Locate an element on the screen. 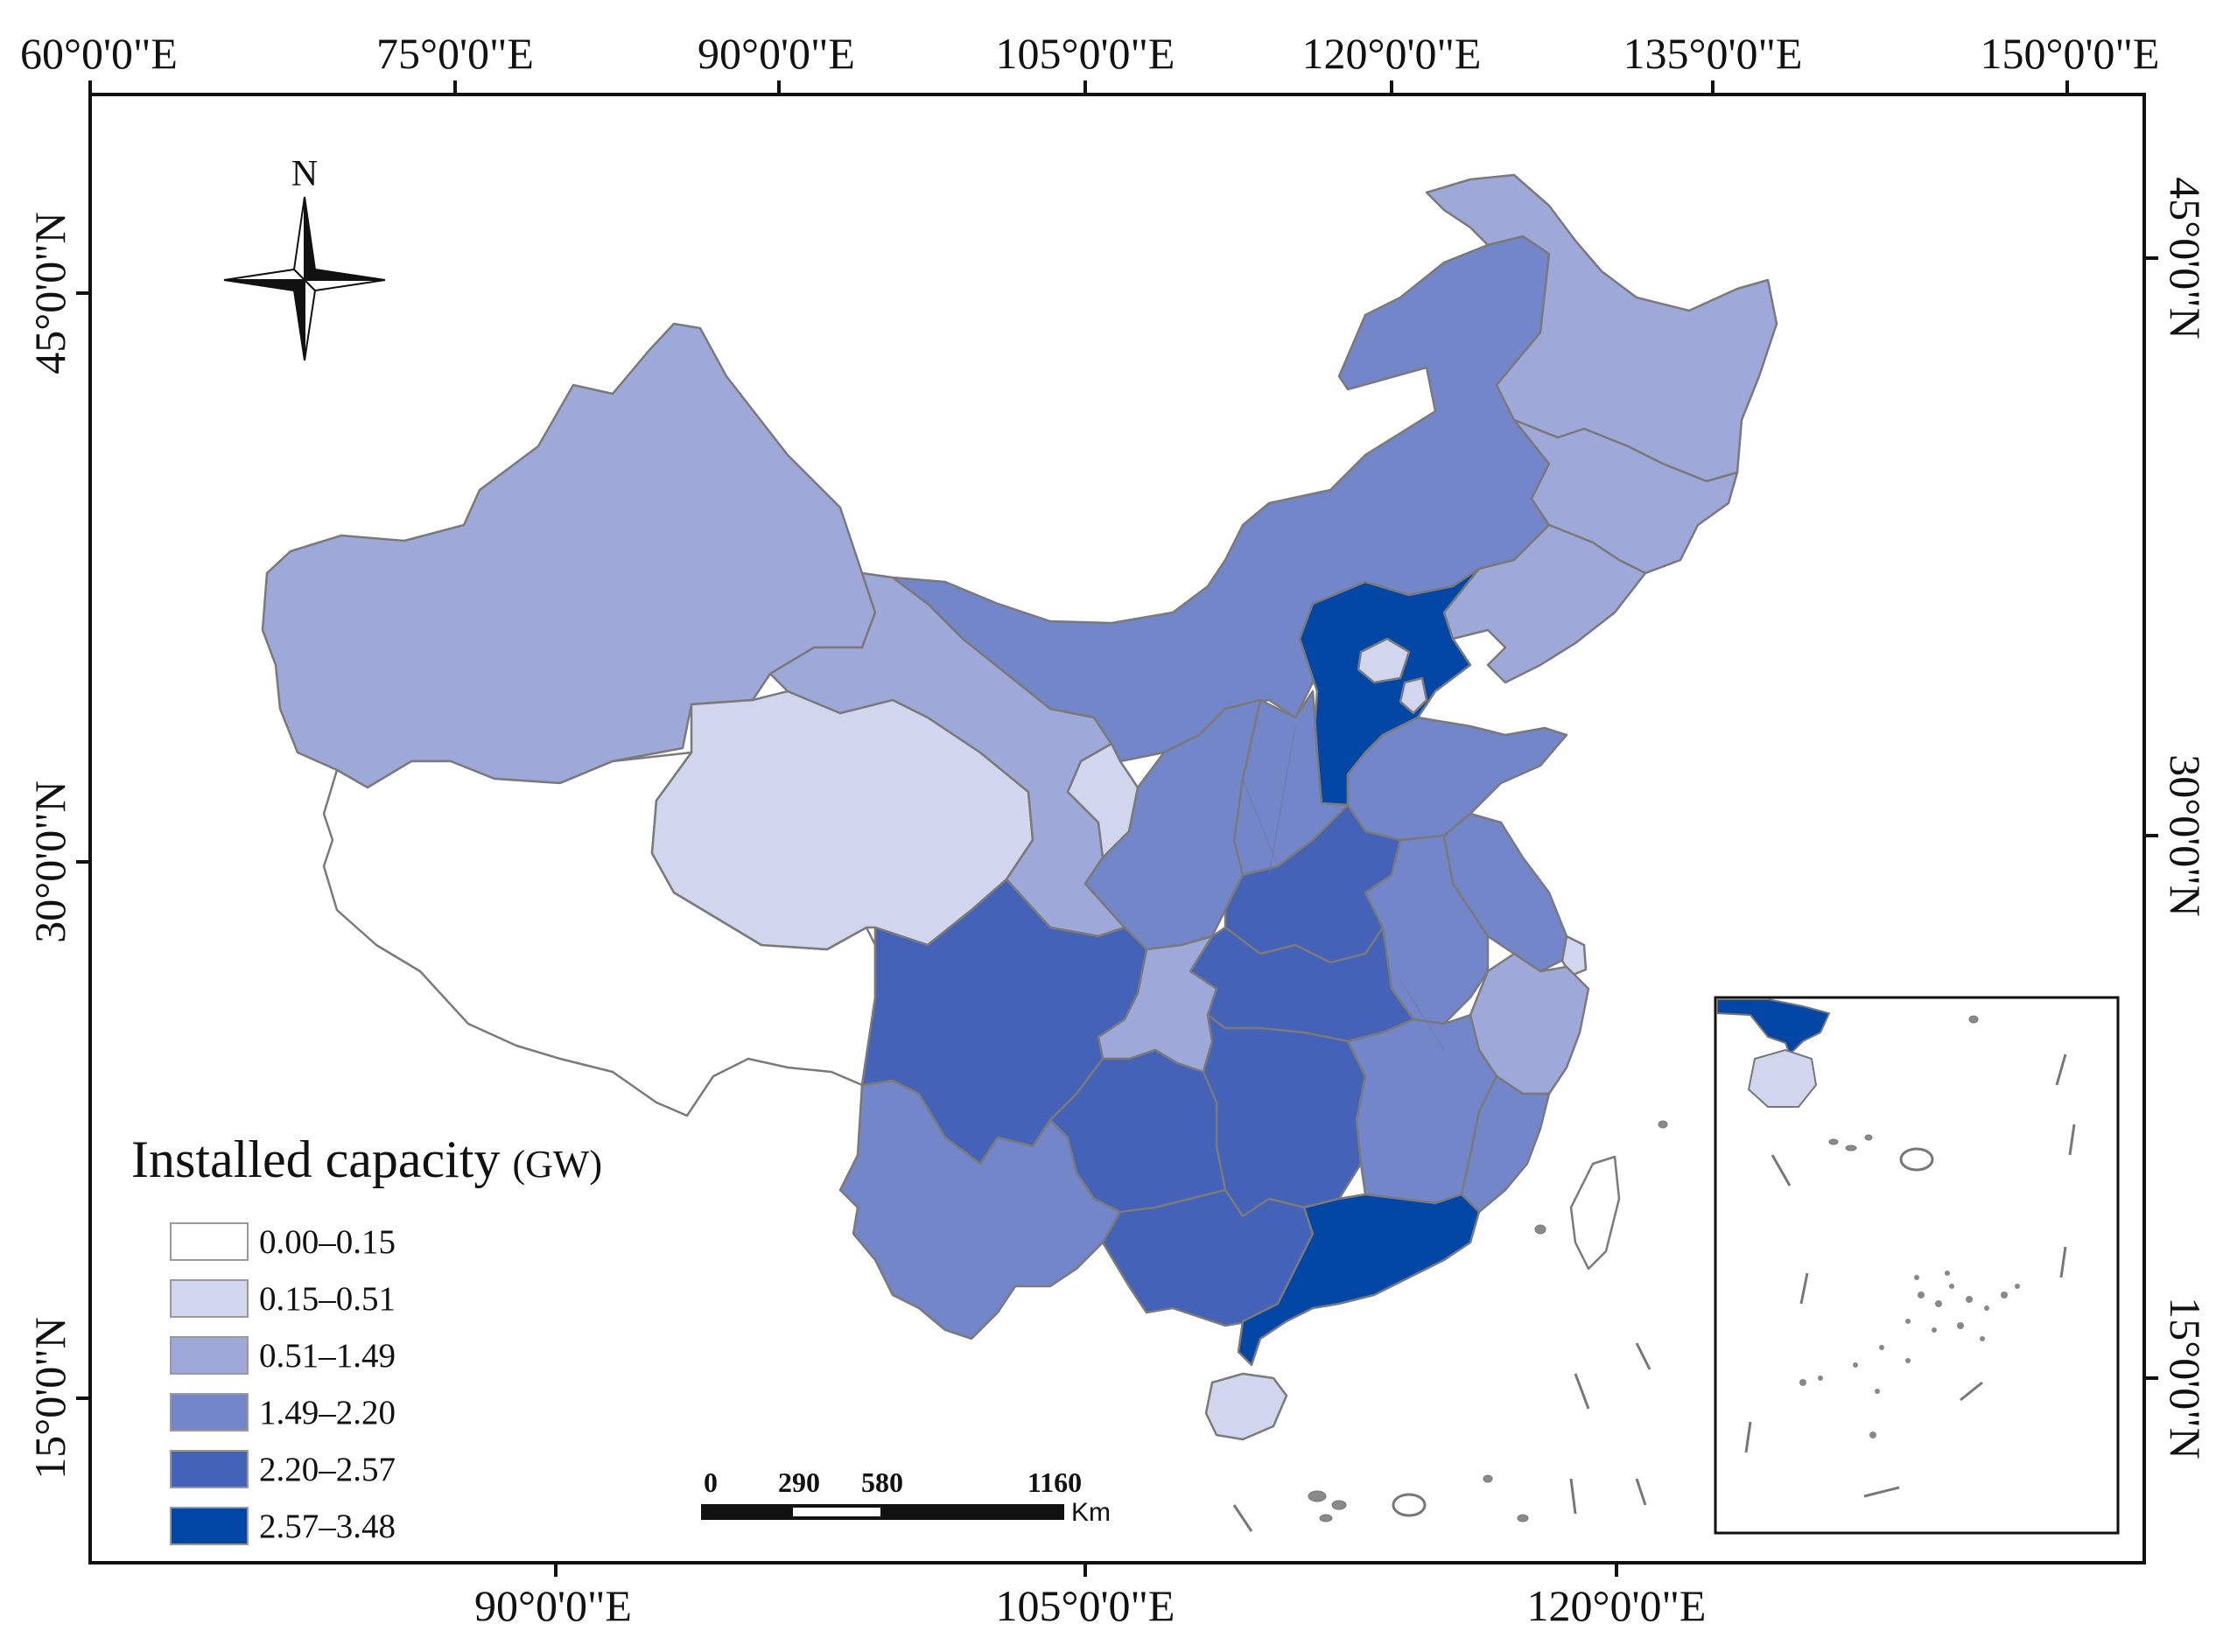  coastal-islands is located at coordinates (1450, 1326).